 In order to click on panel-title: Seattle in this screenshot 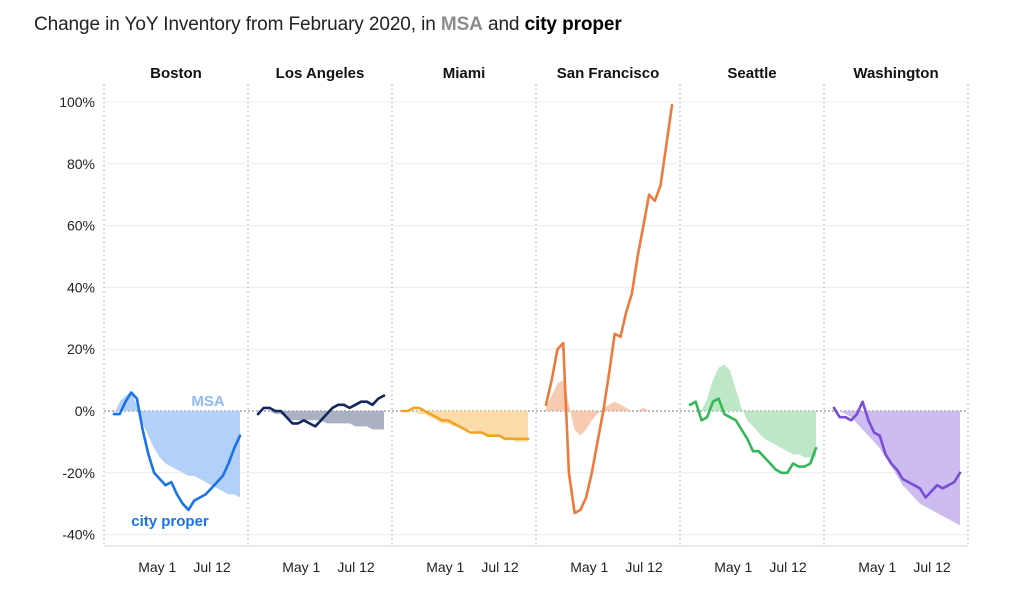, I will do `click(751, 73)`.